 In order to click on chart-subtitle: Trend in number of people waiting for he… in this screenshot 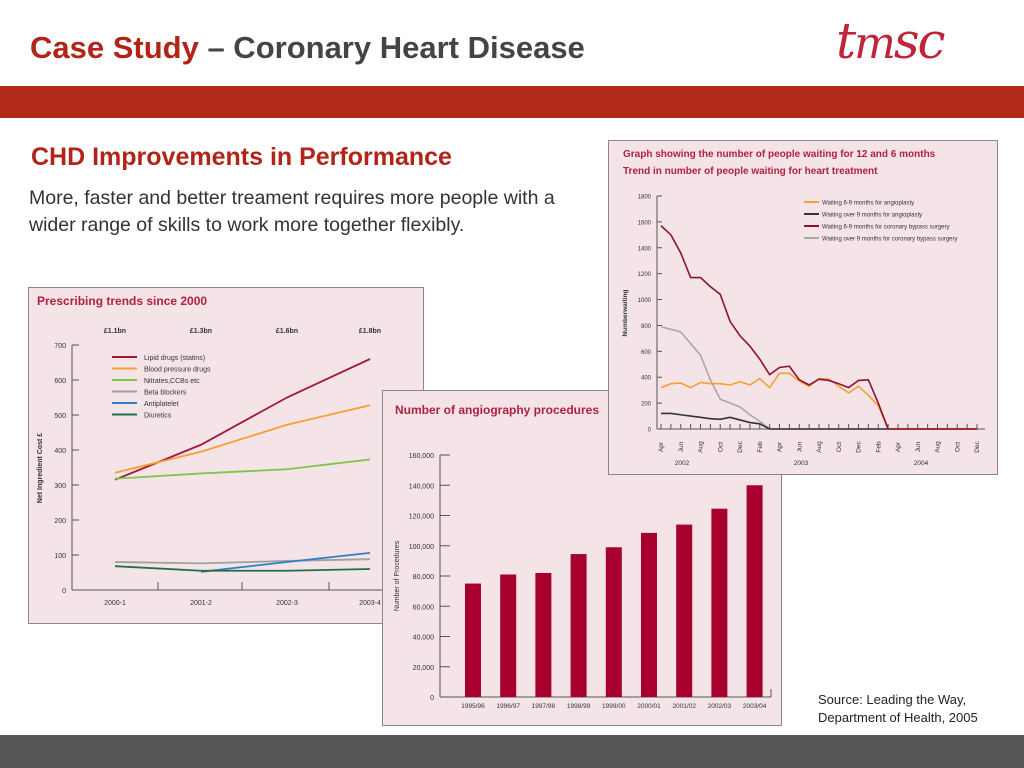, I will do `click(750, 171)`.